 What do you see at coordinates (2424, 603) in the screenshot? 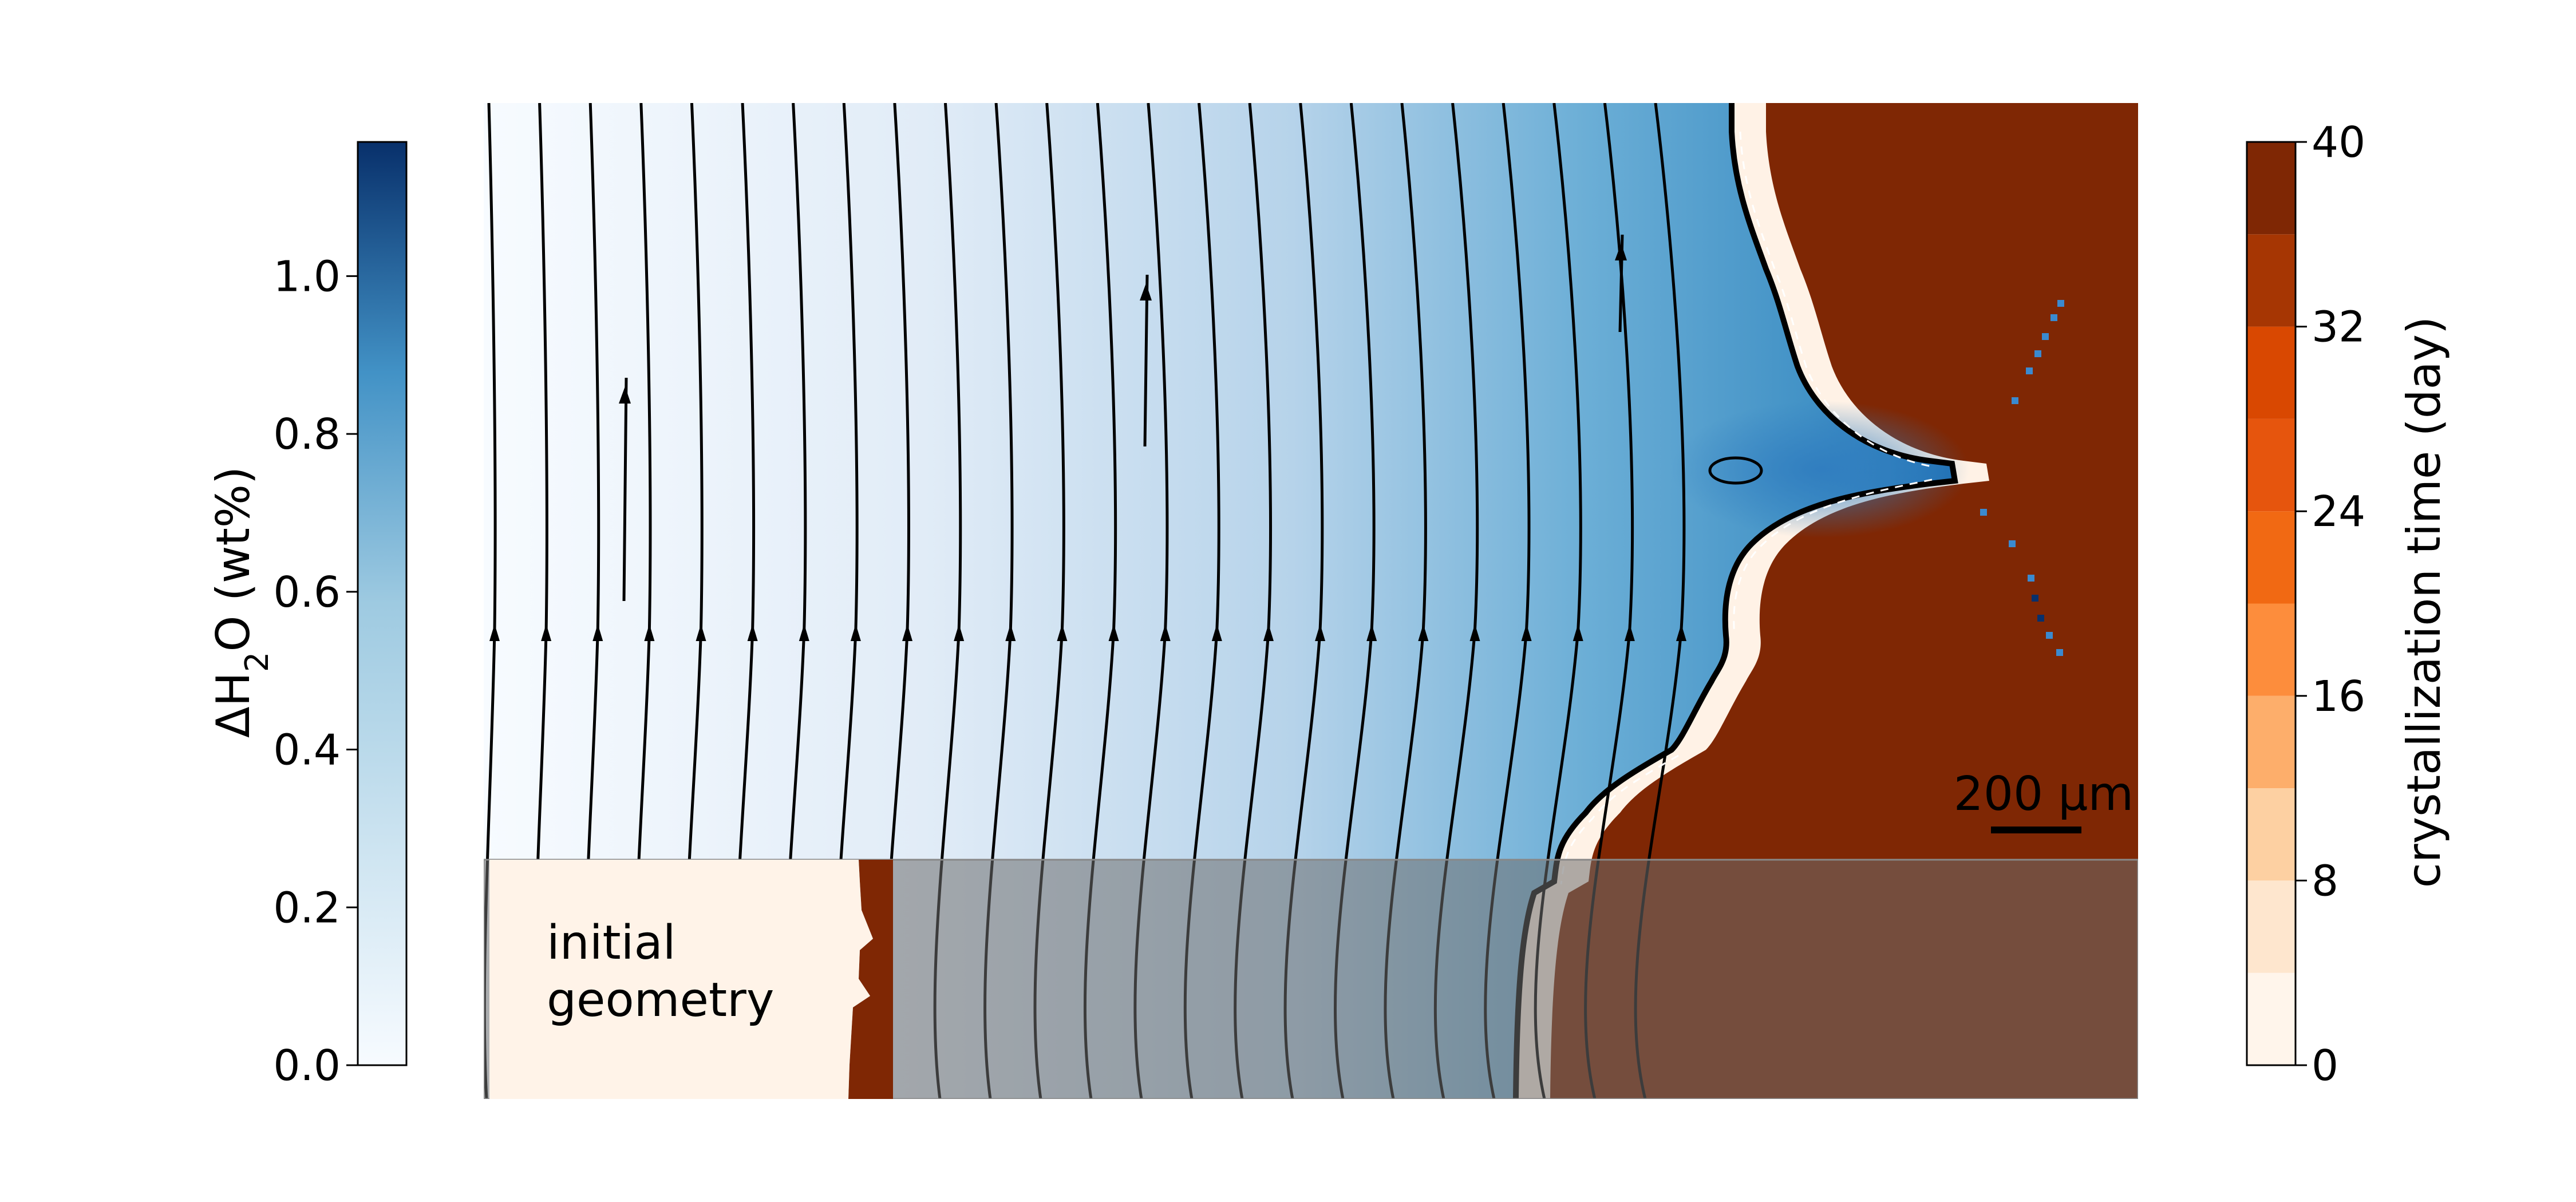
I see `colorbar-right-label: crystallization time (day)` at bounding box center [2424, 603].